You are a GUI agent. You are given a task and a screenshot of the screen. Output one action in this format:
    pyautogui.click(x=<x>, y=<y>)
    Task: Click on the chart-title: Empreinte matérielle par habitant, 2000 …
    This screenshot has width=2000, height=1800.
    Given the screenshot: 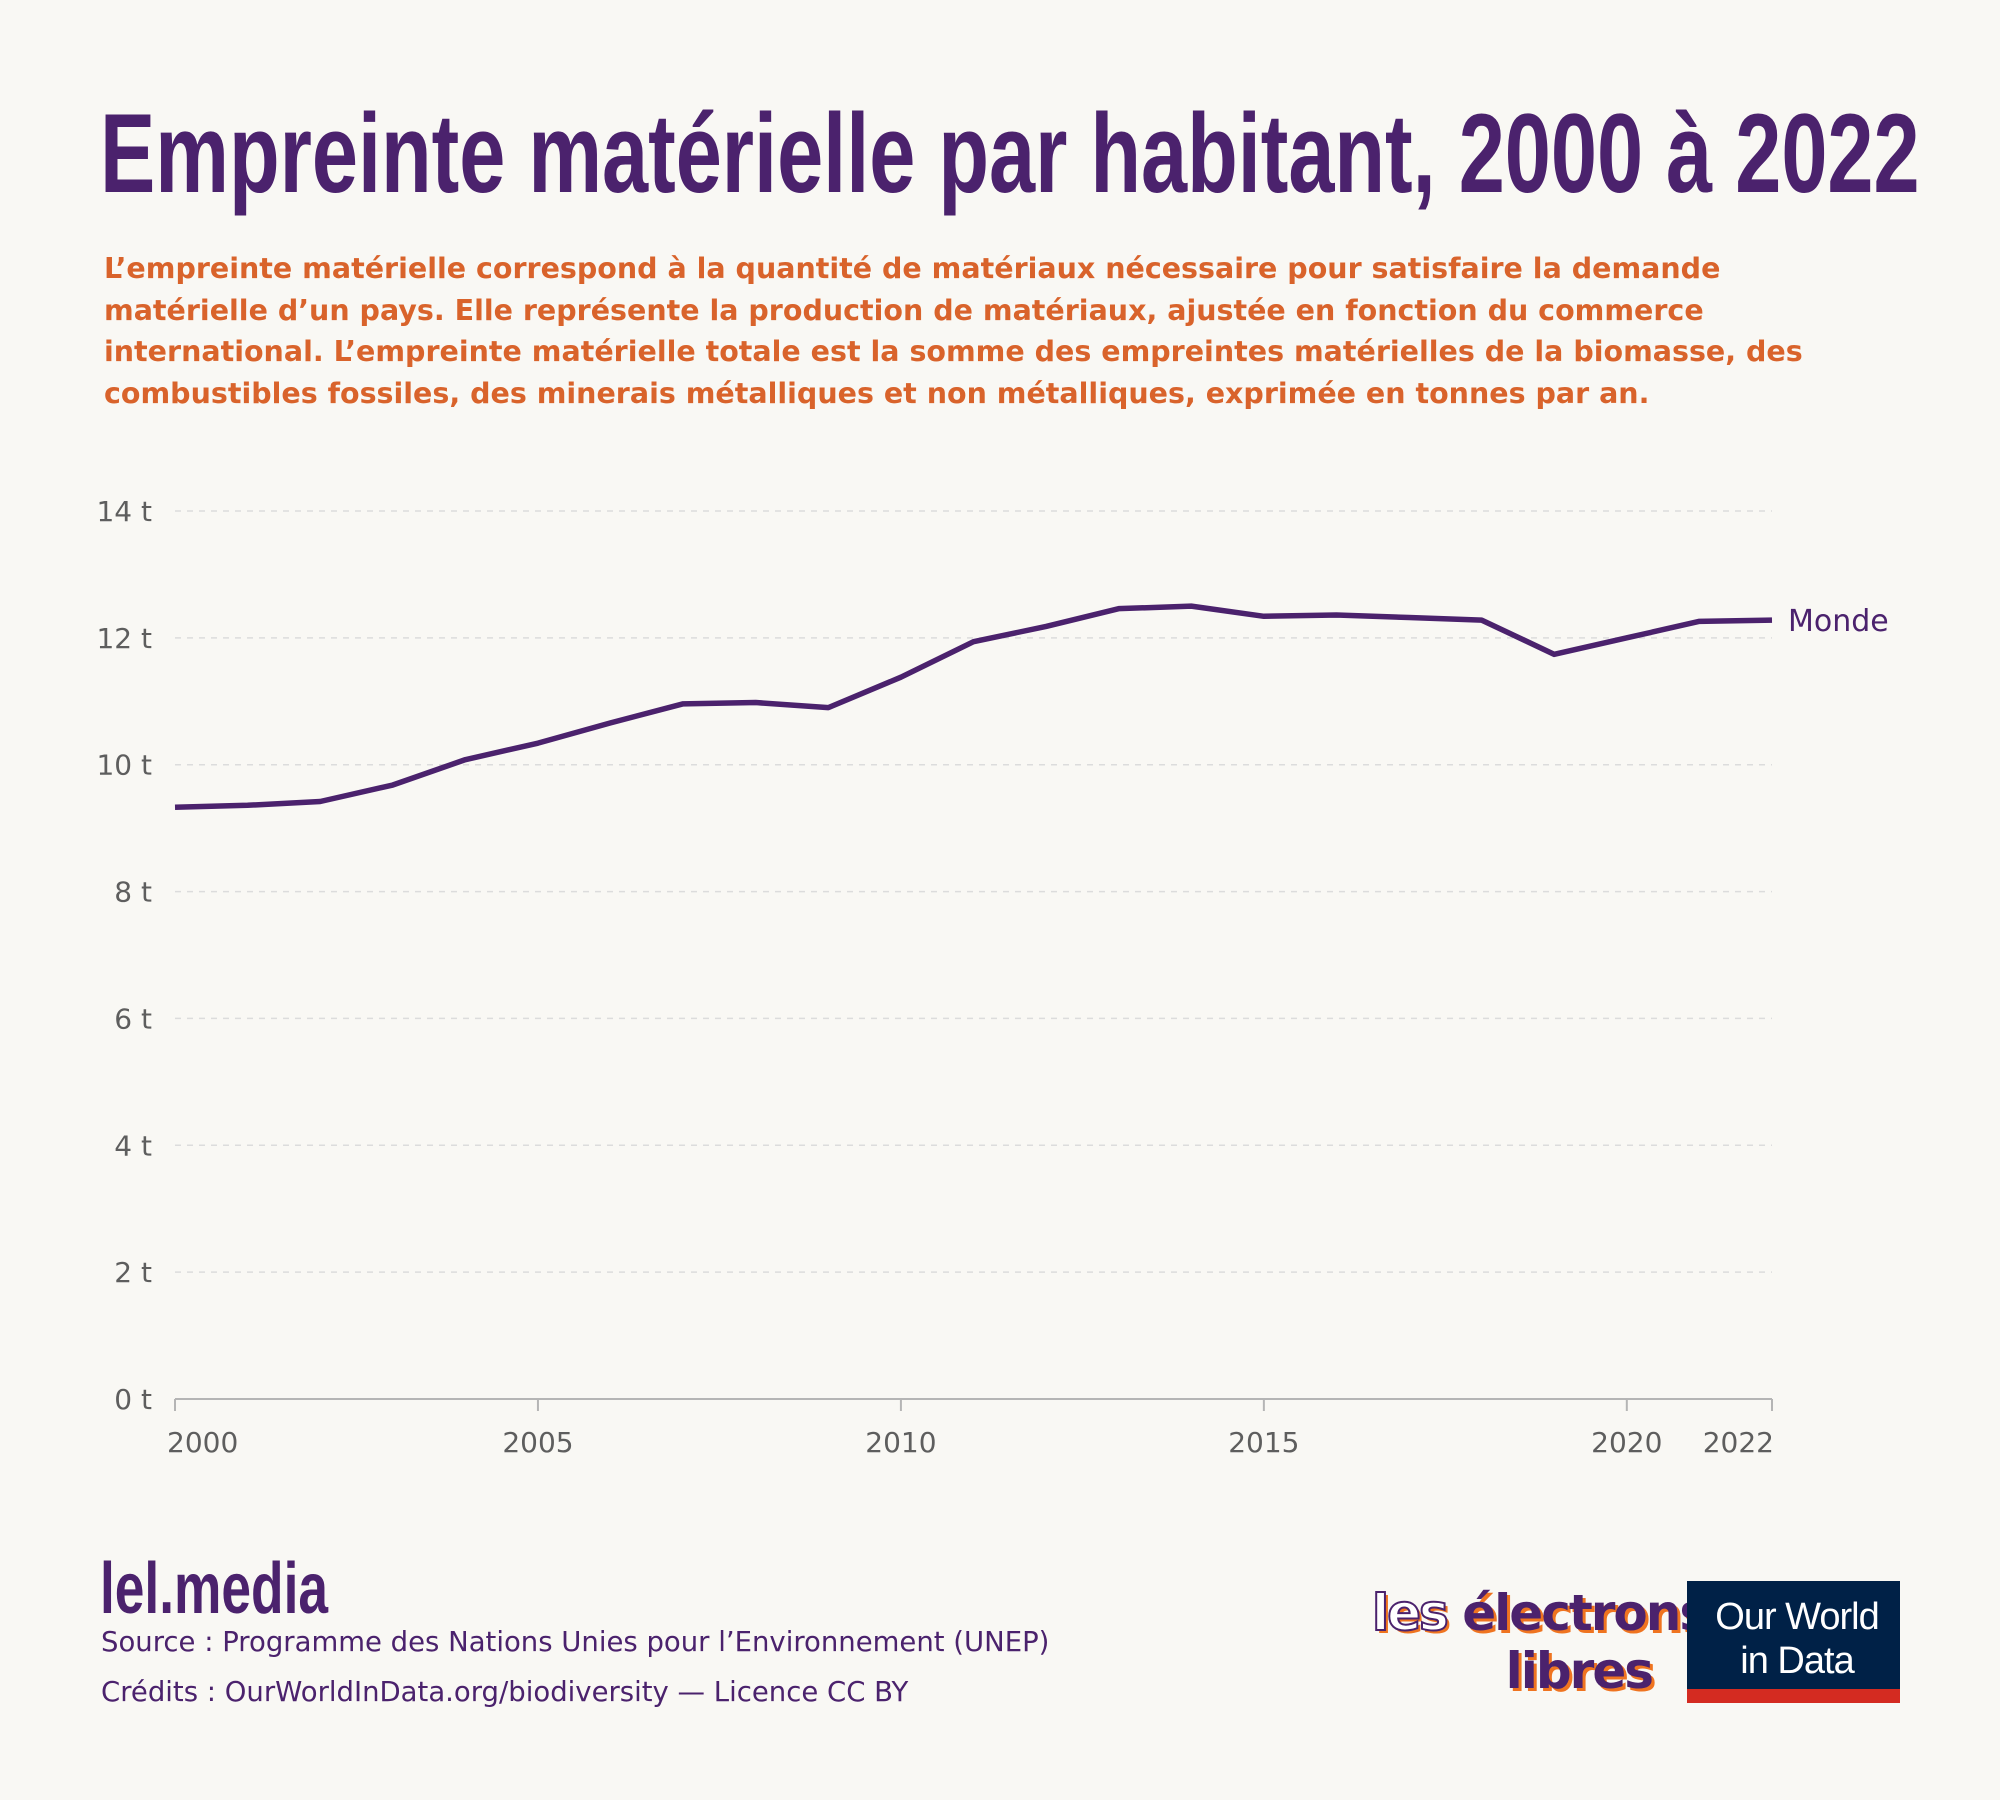 What is the action you would take?
    pyautogui.click(x=1010, y=153)
    